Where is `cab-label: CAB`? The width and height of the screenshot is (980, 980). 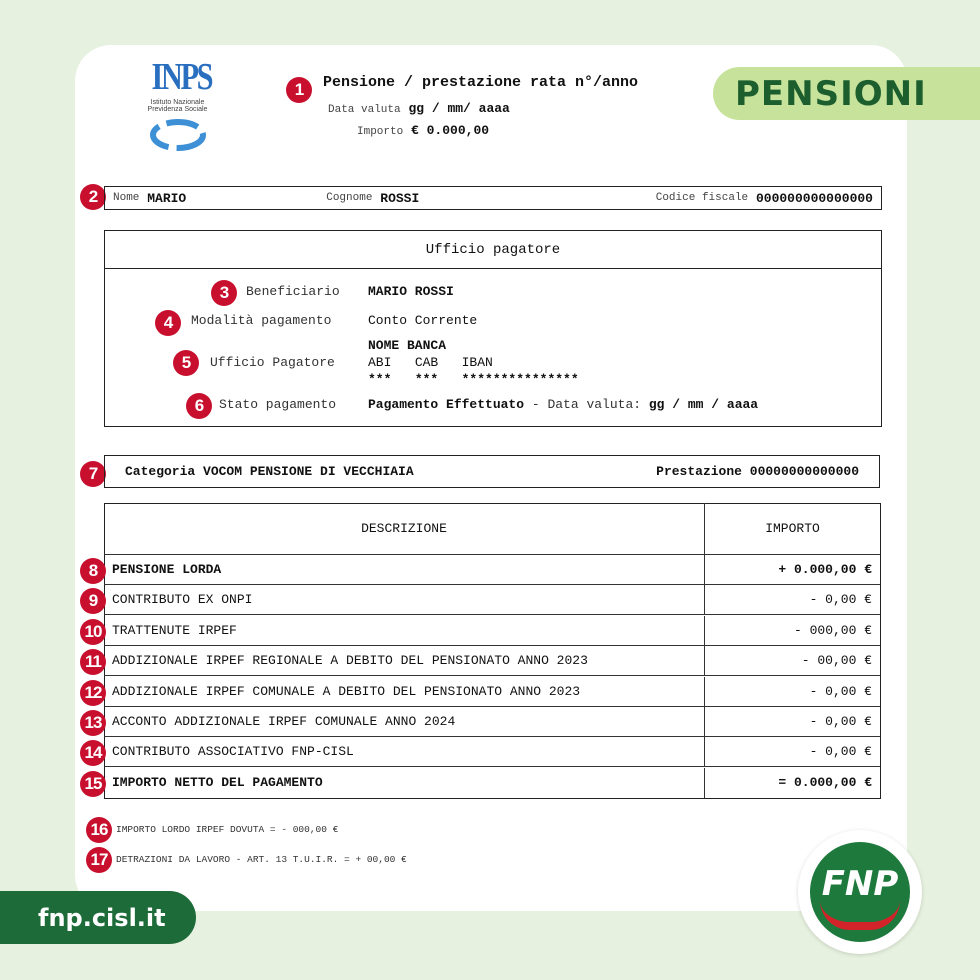 cab-label: CAB is located at coordinates (426, 362).